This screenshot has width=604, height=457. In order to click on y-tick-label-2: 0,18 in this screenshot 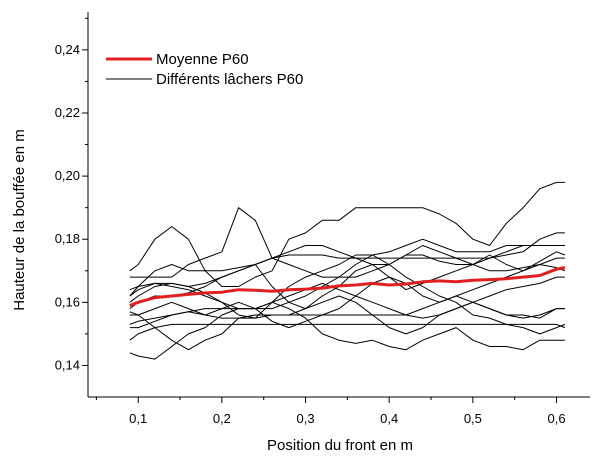, I will do `click(67, 238)`.